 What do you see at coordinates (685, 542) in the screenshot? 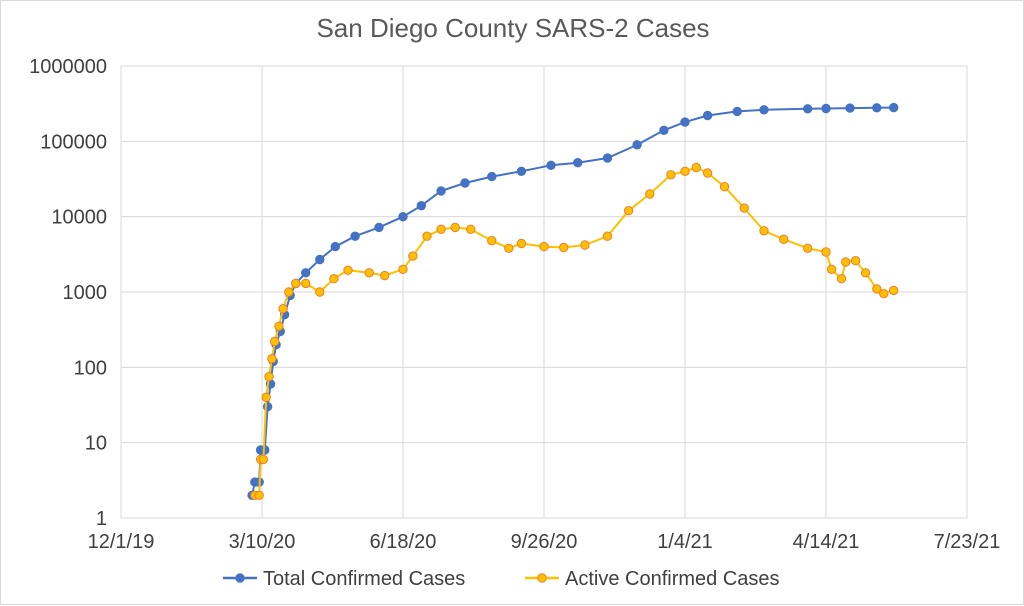
I see `x-tick-label: 1/4/21` at bounding box center [685, 542].